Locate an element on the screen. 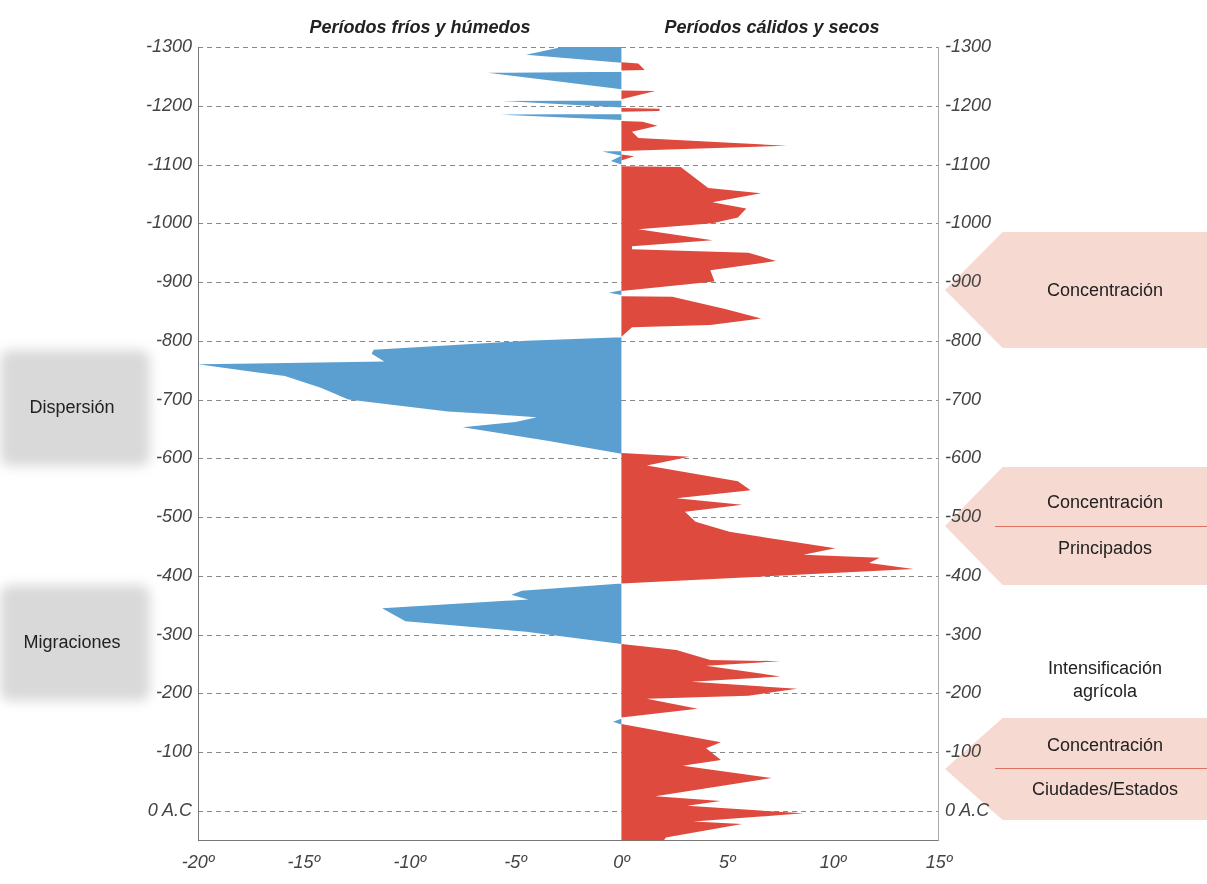 This screenshot has height=884, width=1207. y-tick-label: -900 is located at coordinates (174, 281).